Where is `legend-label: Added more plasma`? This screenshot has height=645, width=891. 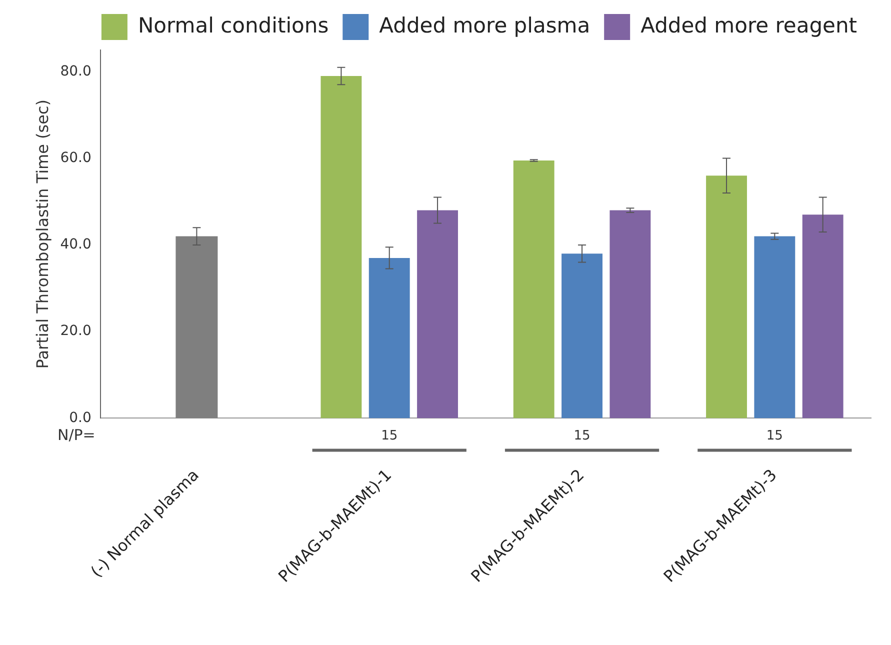 legend-label: Added more plasma is located at coordinates (484, 25).